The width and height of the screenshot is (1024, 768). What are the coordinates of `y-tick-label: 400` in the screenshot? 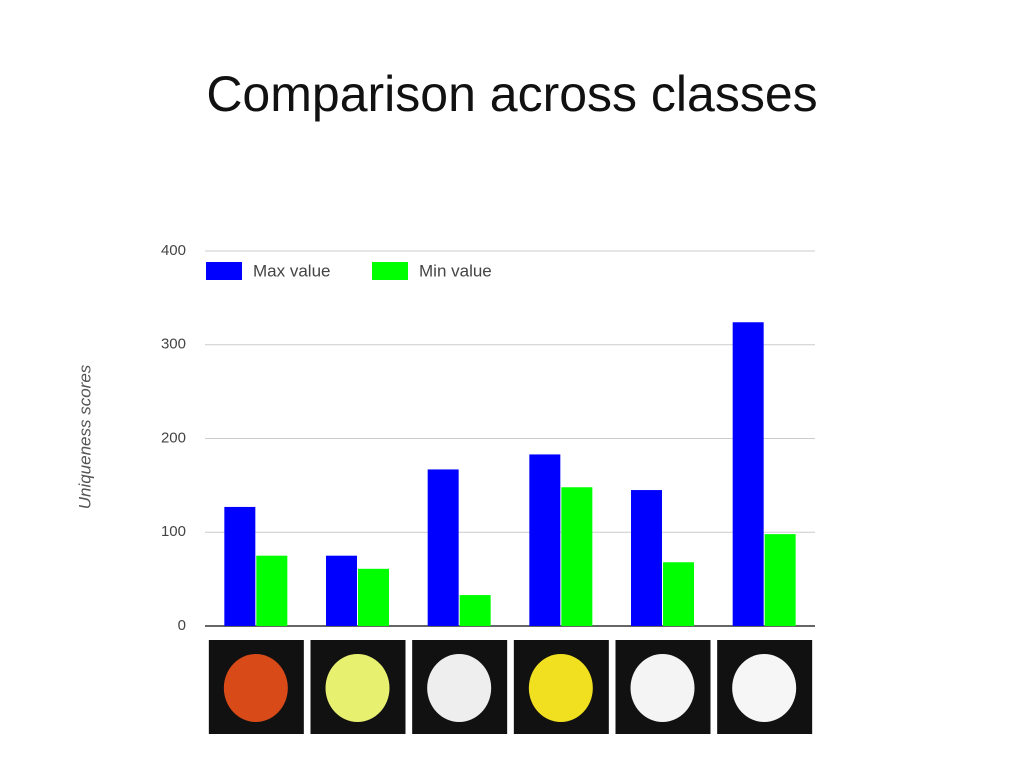 It's located at (173, 250).